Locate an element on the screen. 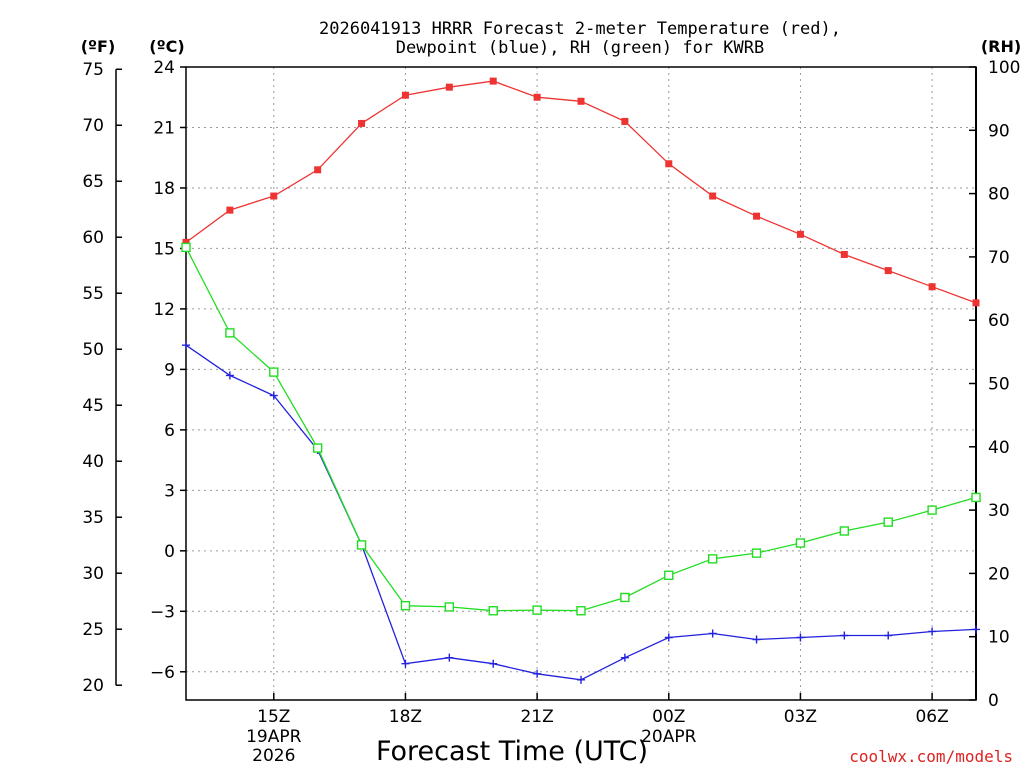 The height and width of the screenshot is (768, 1024). rh-tick-label: 90 is located at coordinates (999, 131).